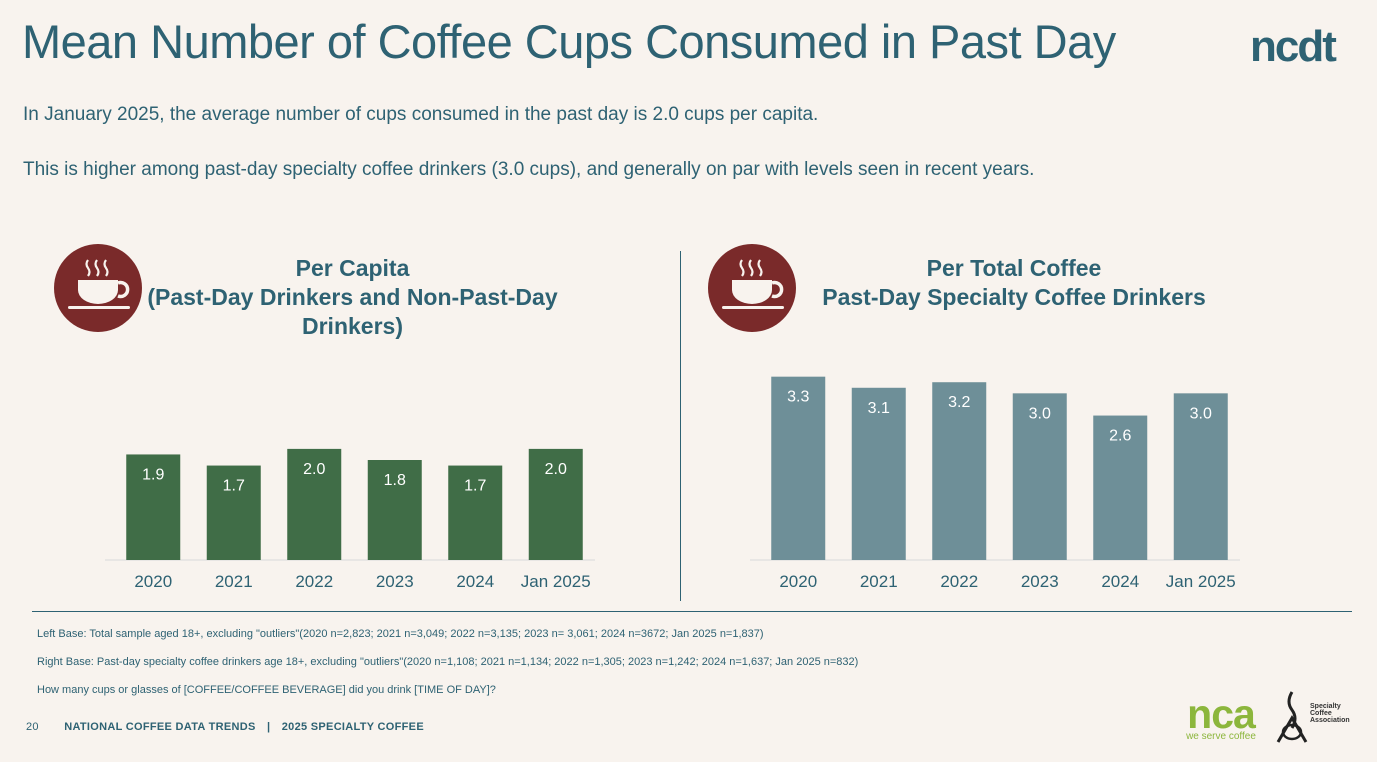 Image resolution: width=1377 pixels, height=762 pixels. What do you see at coordinates (395, 480) in the screenshot?
I see `data-label: 1.8` at bounding box center [395, 480].